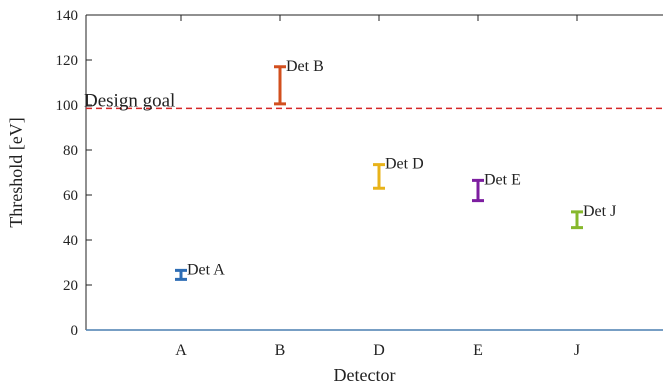  I want to click on y-axis-label: Threshold [eV], so click(16, 172).